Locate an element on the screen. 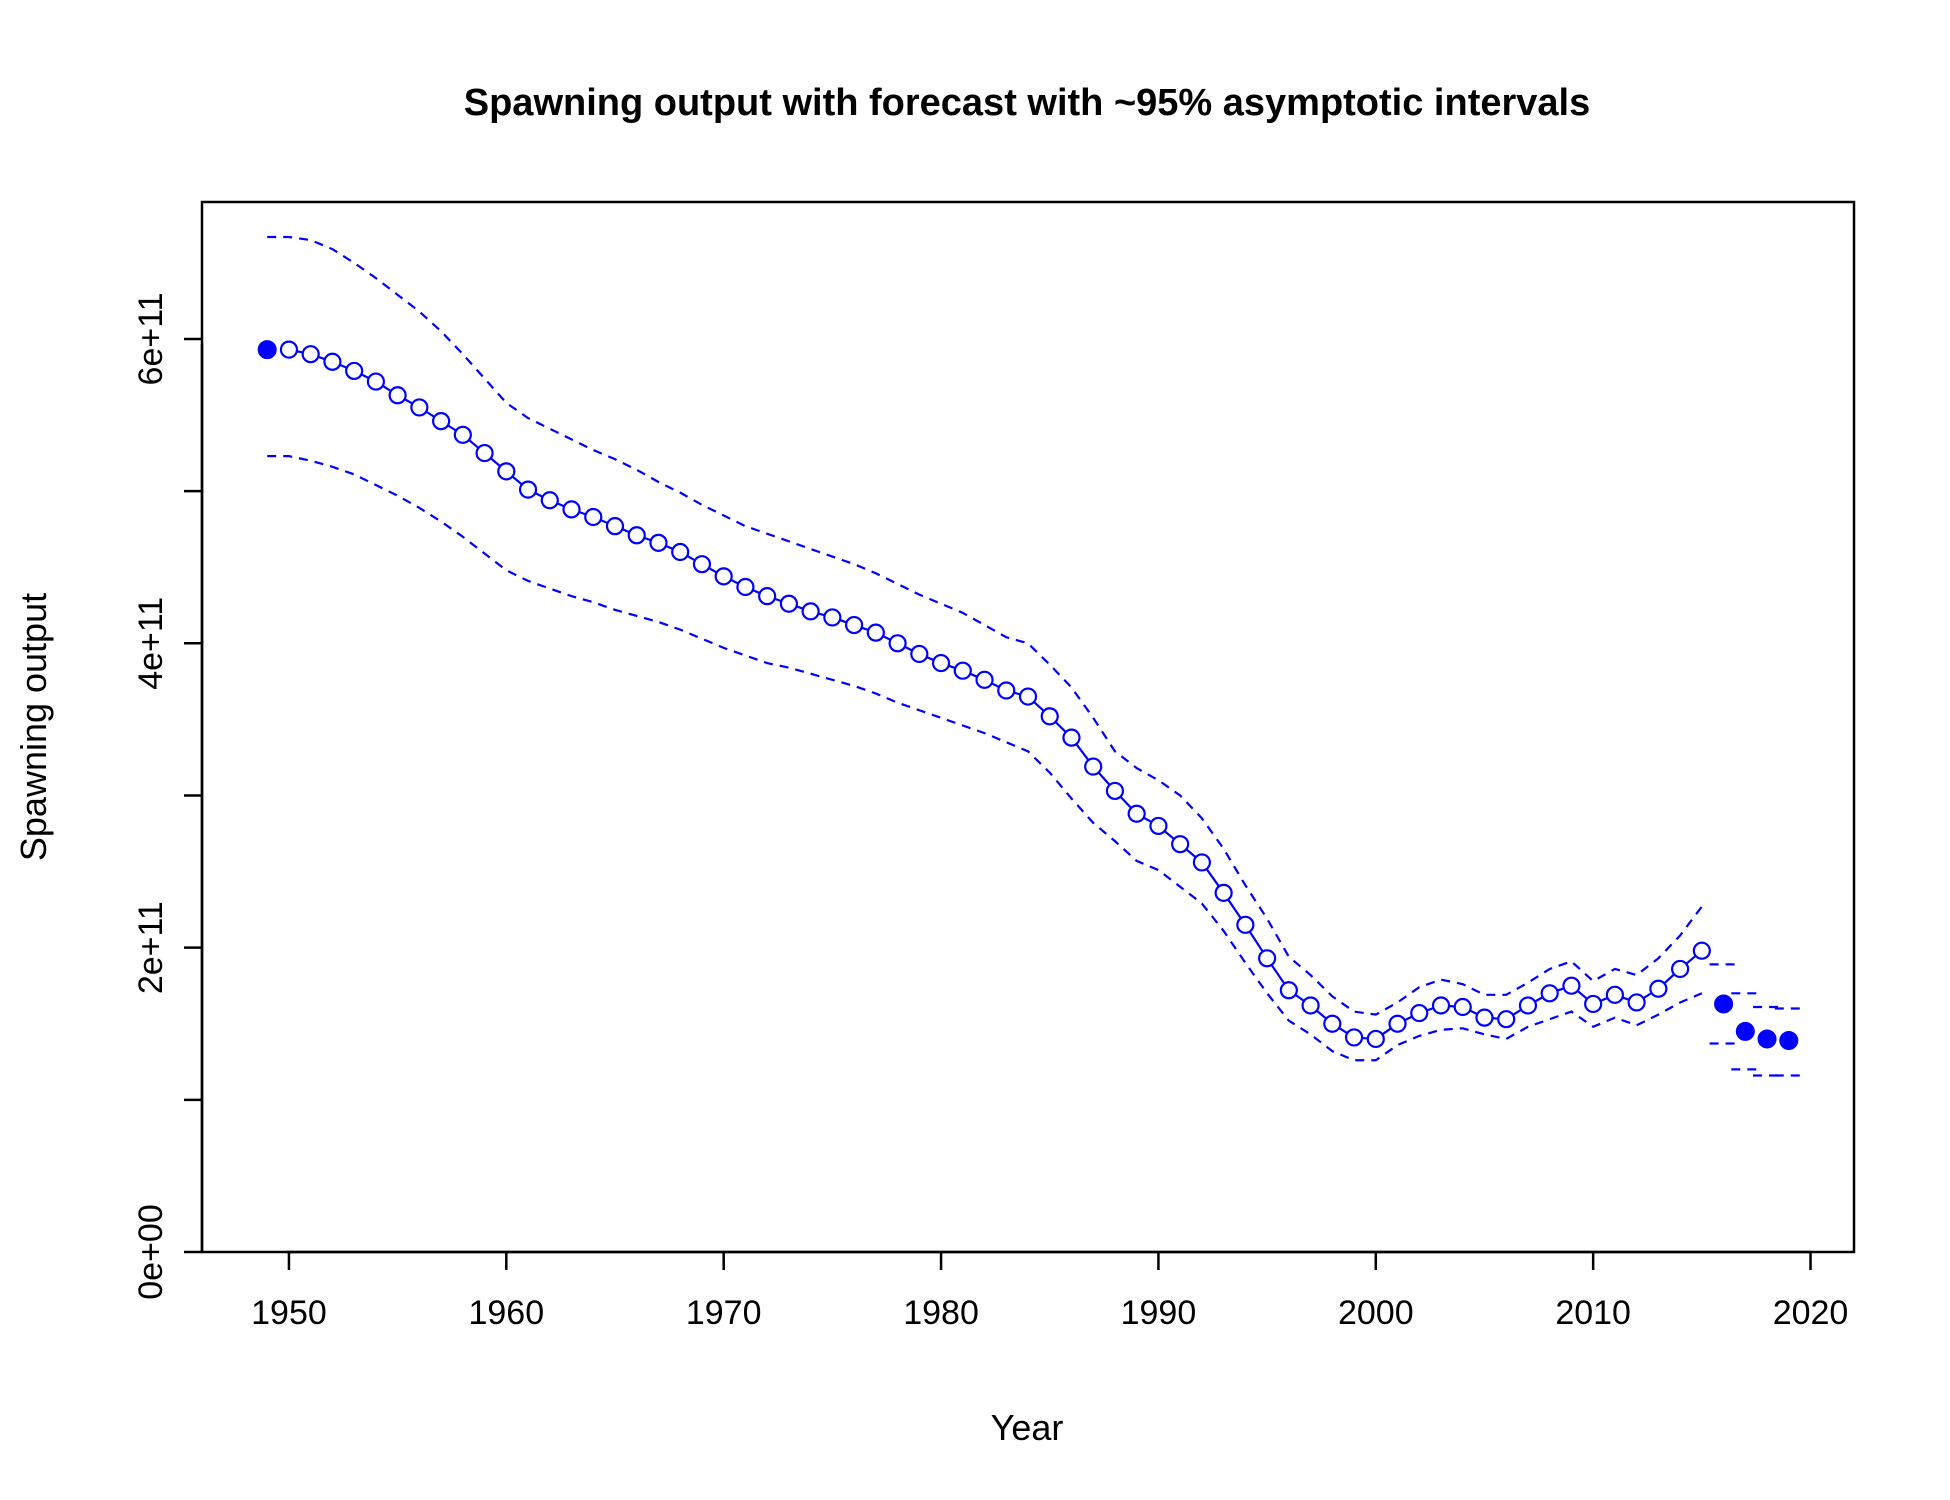 This screenshot has height=1500, width=1950. x-tick-label: 2010 is located at coordinates (1593, 1313).